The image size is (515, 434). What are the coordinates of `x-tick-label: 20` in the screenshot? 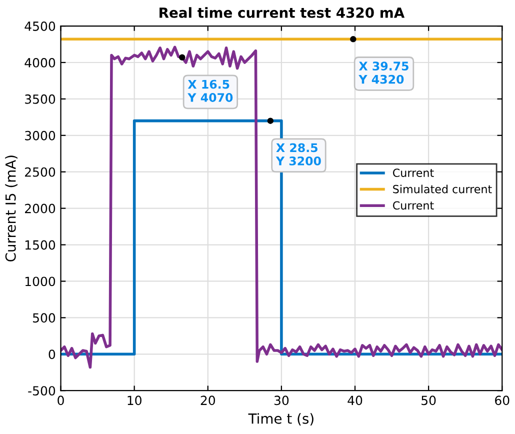 It's located at (208, 401).